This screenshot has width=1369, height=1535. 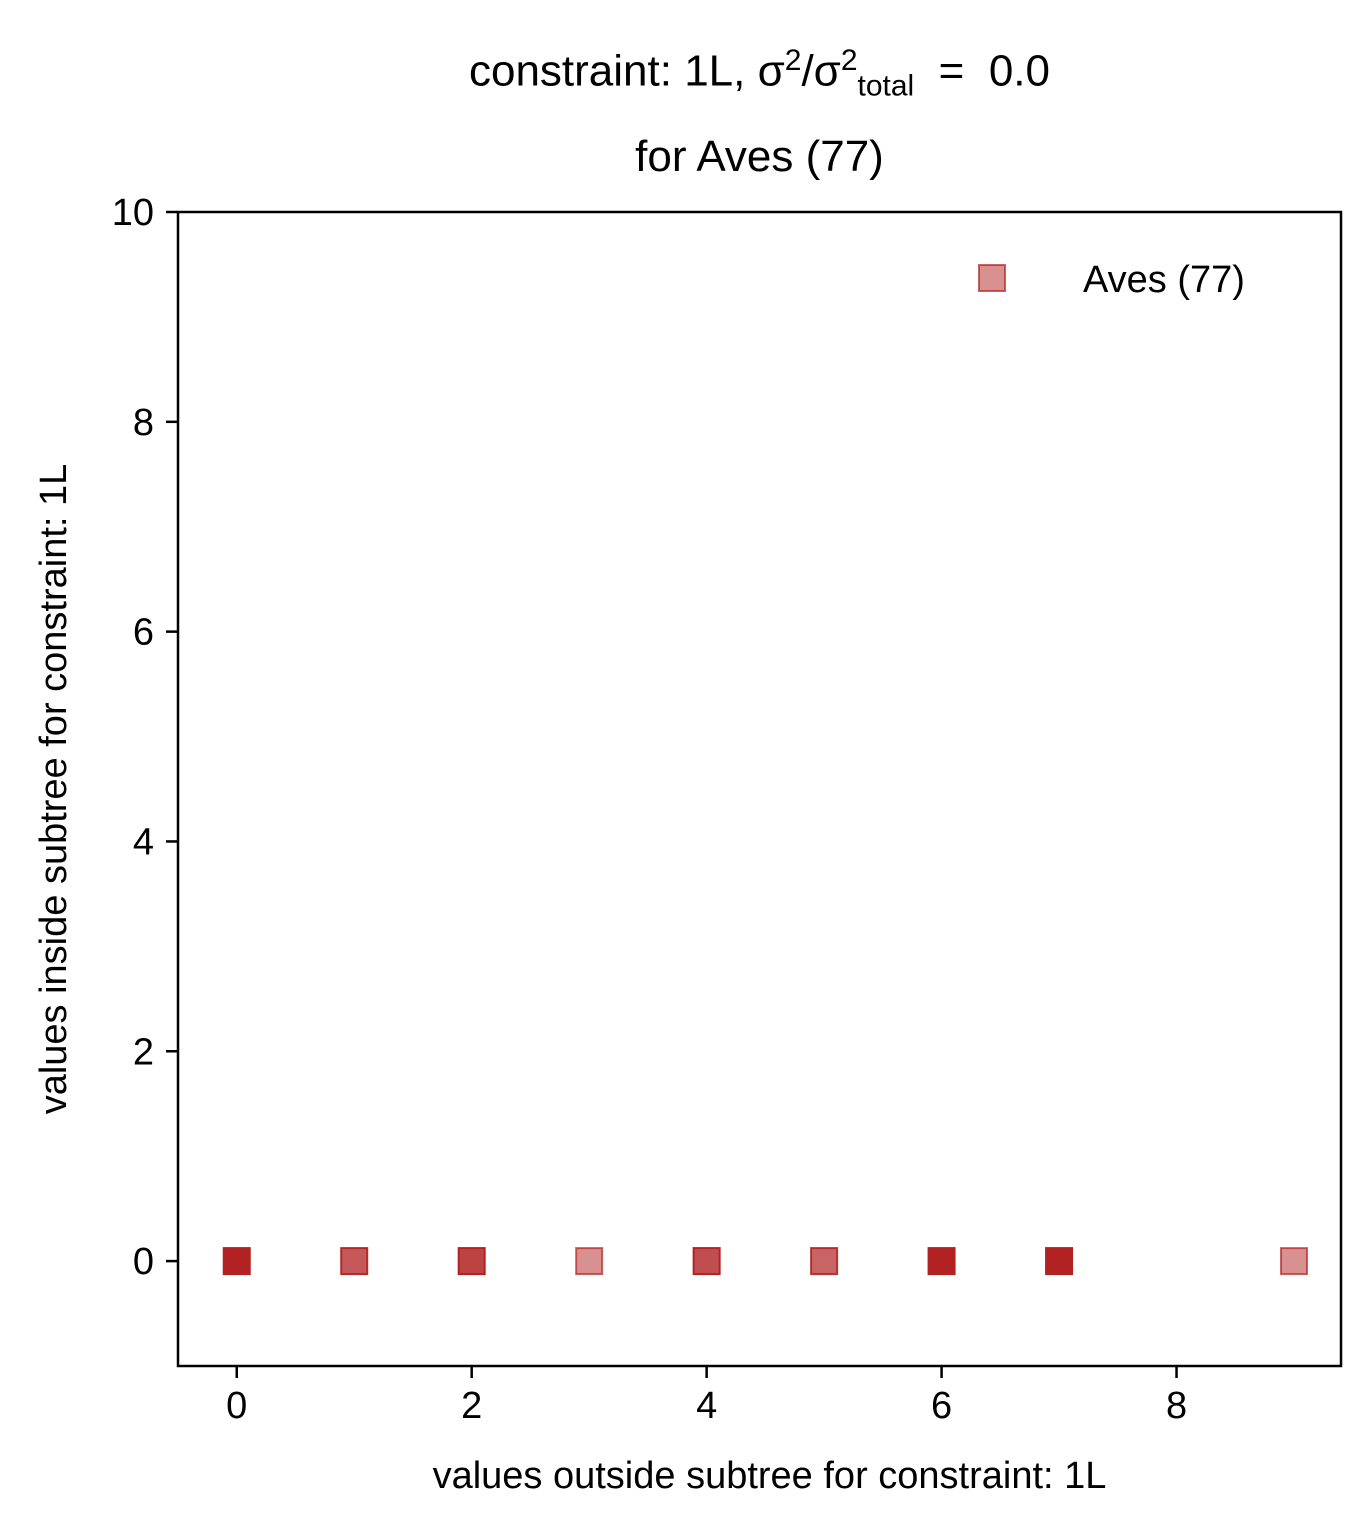 What do you see at coordinates (706, 1406) in the screenshot?
I see `x-tick-label: 4` at bounding box center [706, 1406].